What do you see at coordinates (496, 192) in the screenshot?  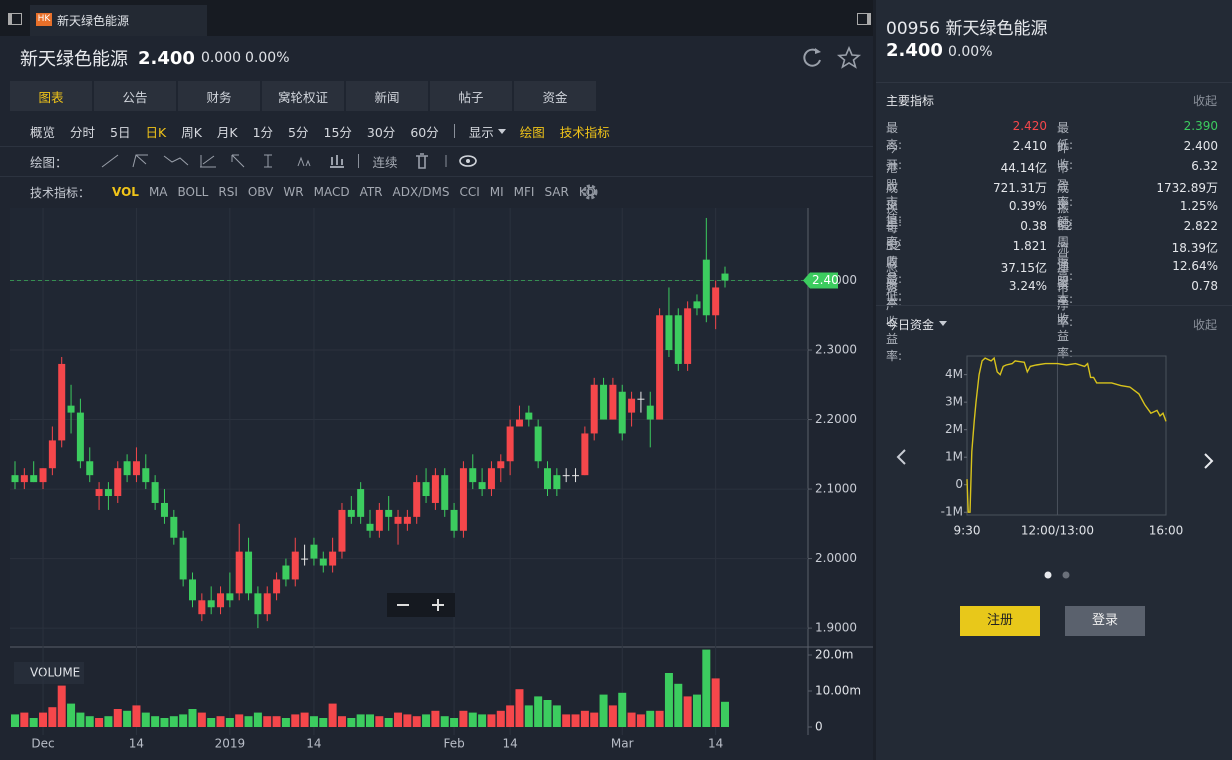 I see `indicator: MI` at bounding box center [496, 192].